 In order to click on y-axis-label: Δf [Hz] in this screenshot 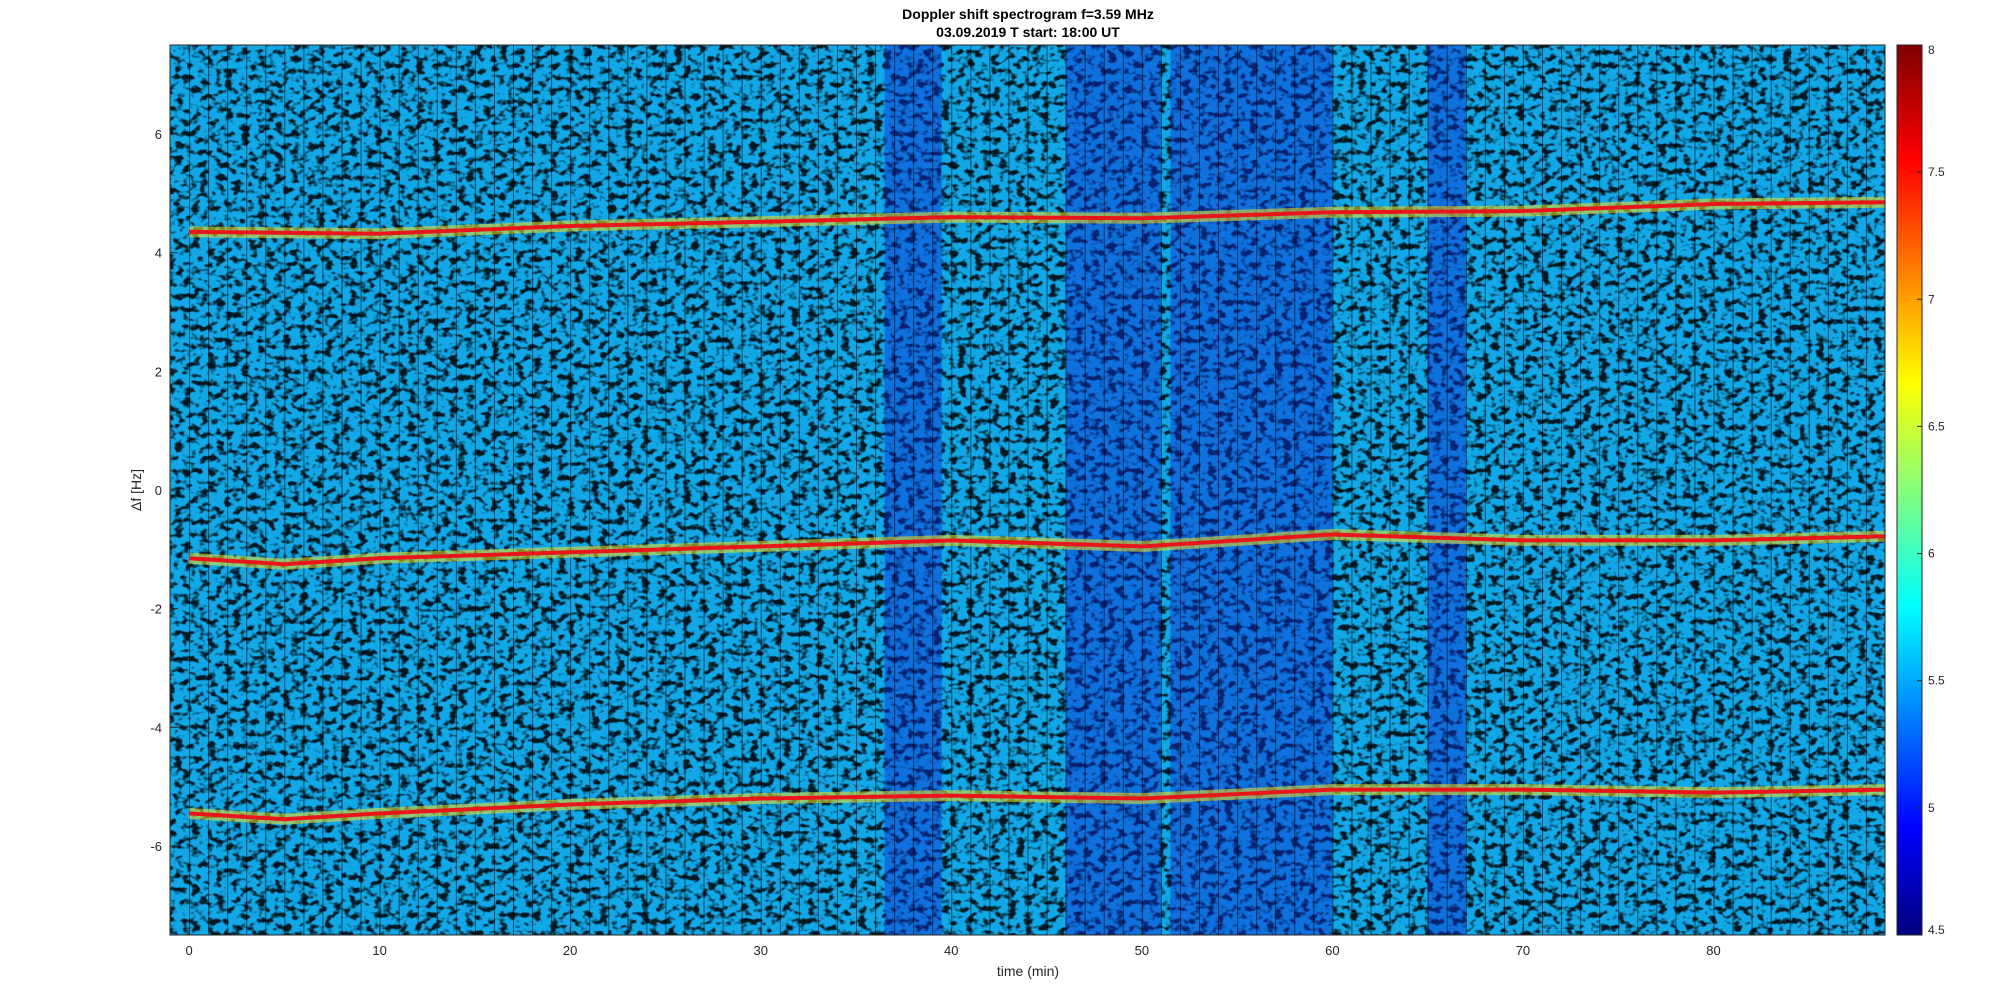, I will do `click(136, 490)`.